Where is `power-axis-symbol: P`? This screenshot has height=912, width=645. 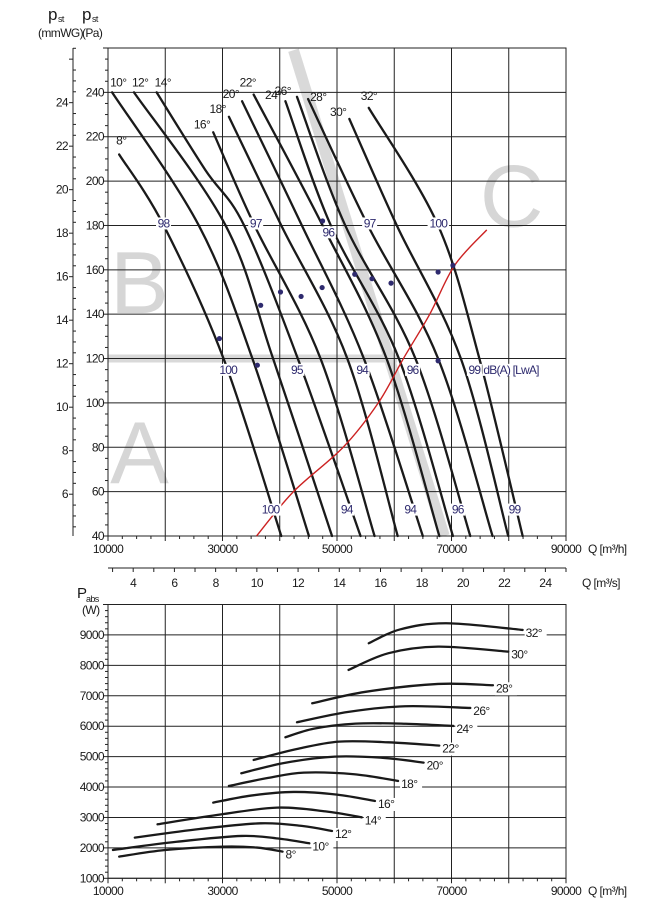
power-axis-symbol: P is located at coordinates (82, 593).